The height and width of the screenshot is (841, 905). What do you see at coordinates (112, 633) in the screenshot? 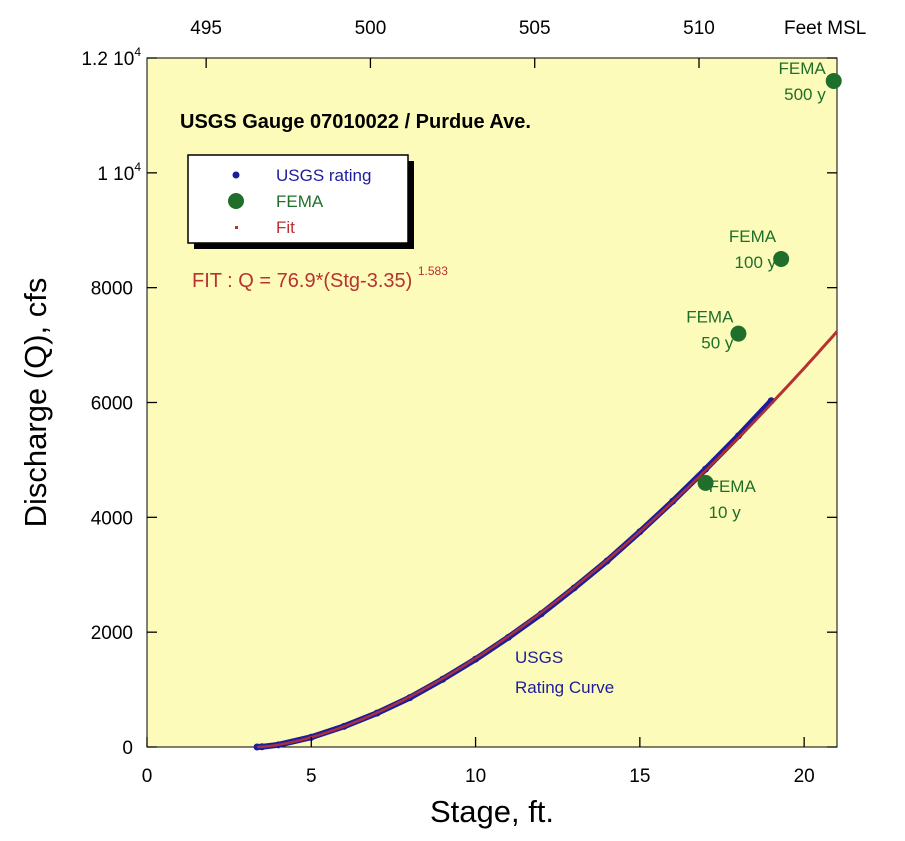
I see `y-axis-tick-label: 2000` at bounding box center [112, 633].